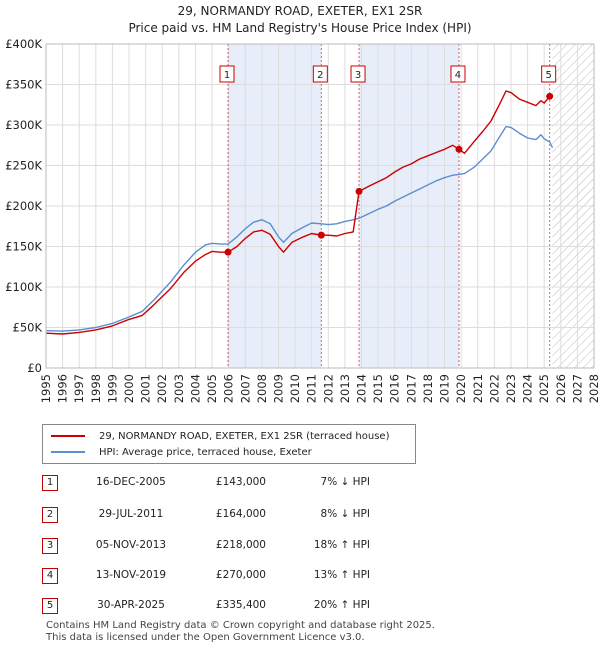  What do you see at coordinates (162, 388) in the screenshot?
I see `x-tick-label: 2002` at bounding box center [162, 388].